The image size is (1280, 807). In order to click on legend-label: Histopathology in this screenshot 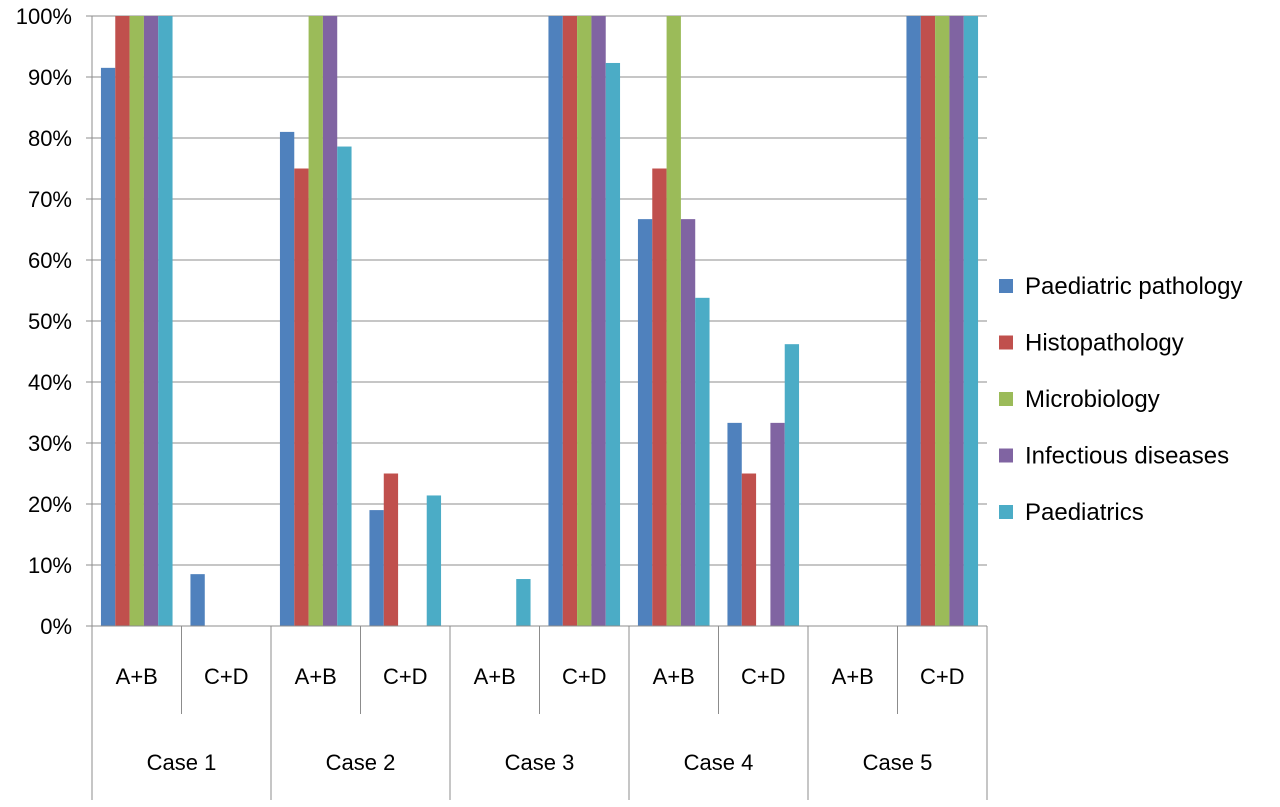, I will do `click(1104, 343)`.